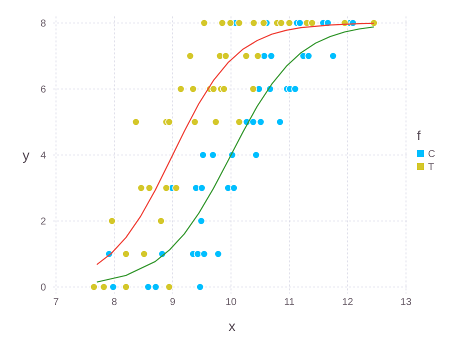 This screenshot has width=450, height=360. What do you see at coordinates (431, 167) in the screenshot?
I see `legend-label: T` at bounding box center [431, 167].